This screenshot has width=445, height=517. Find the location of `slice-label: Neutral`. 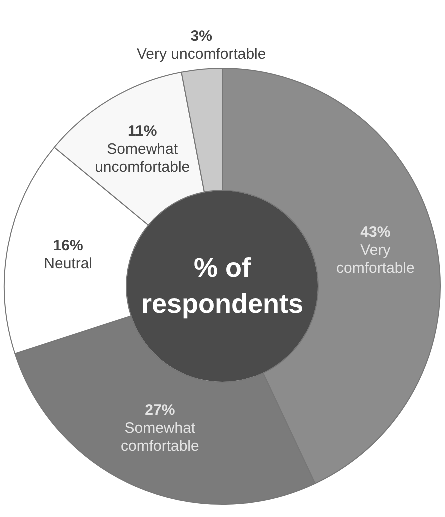

slice-label: Neutral is located at coordinates (68, 264).